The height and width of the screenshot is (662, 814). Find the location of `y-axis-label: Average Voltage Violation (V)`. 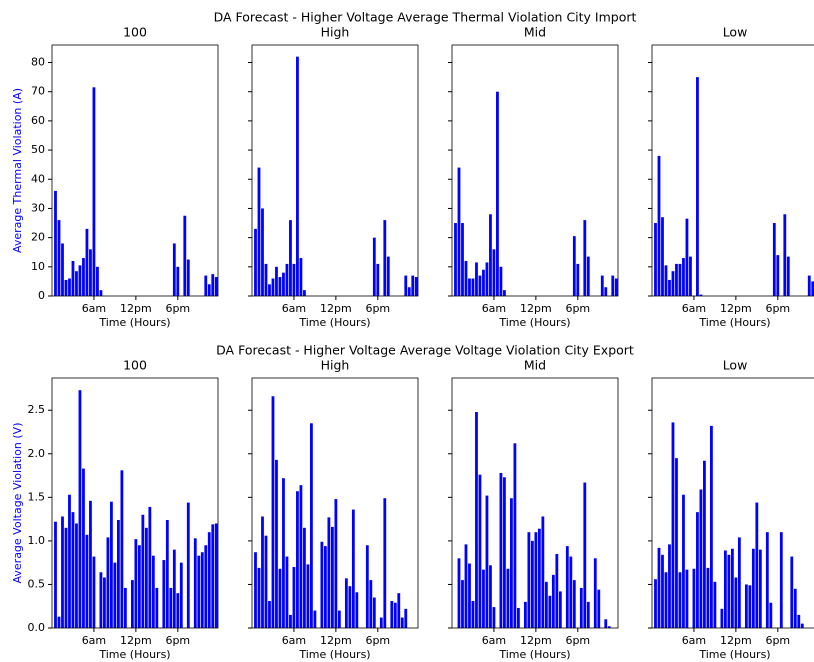

y-axis-label: Average Voltage Violation (V) is located at coordinates (17, 503).